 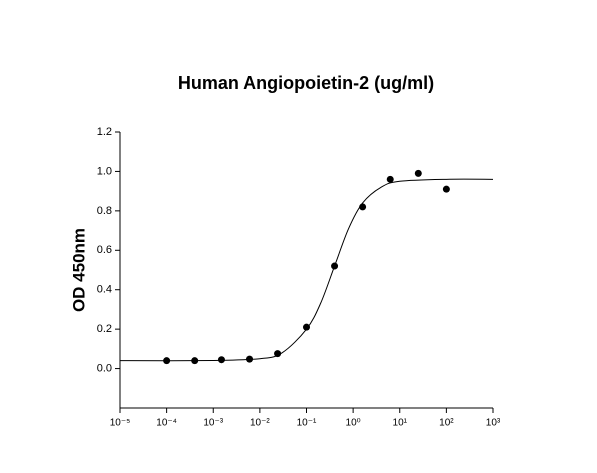 I want to click on x-tick-label: 10⁰, so click(x=353, y=423).